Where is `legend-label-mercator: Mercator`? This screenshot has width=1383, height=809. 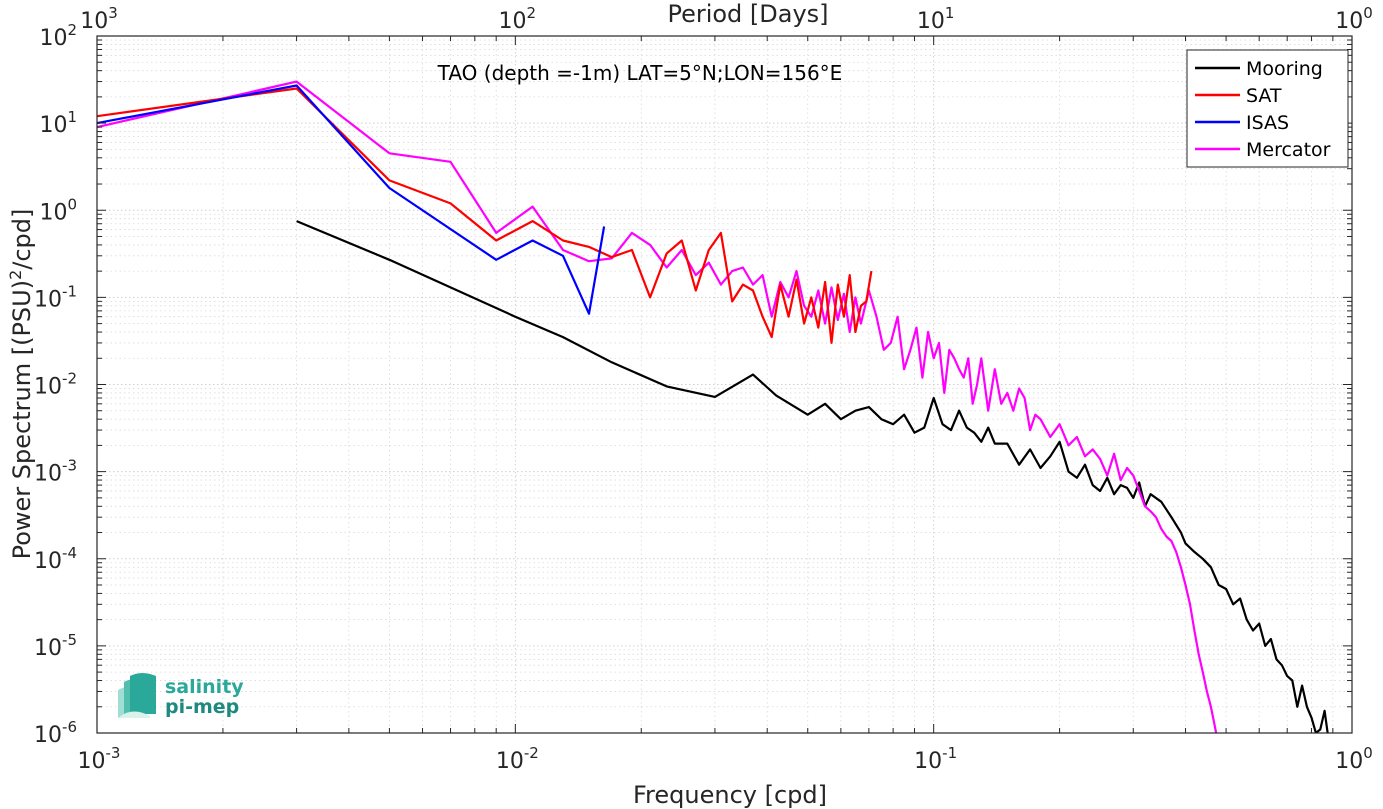
legend-label-mercator: Mercator is located at coordinates (1288, 150).